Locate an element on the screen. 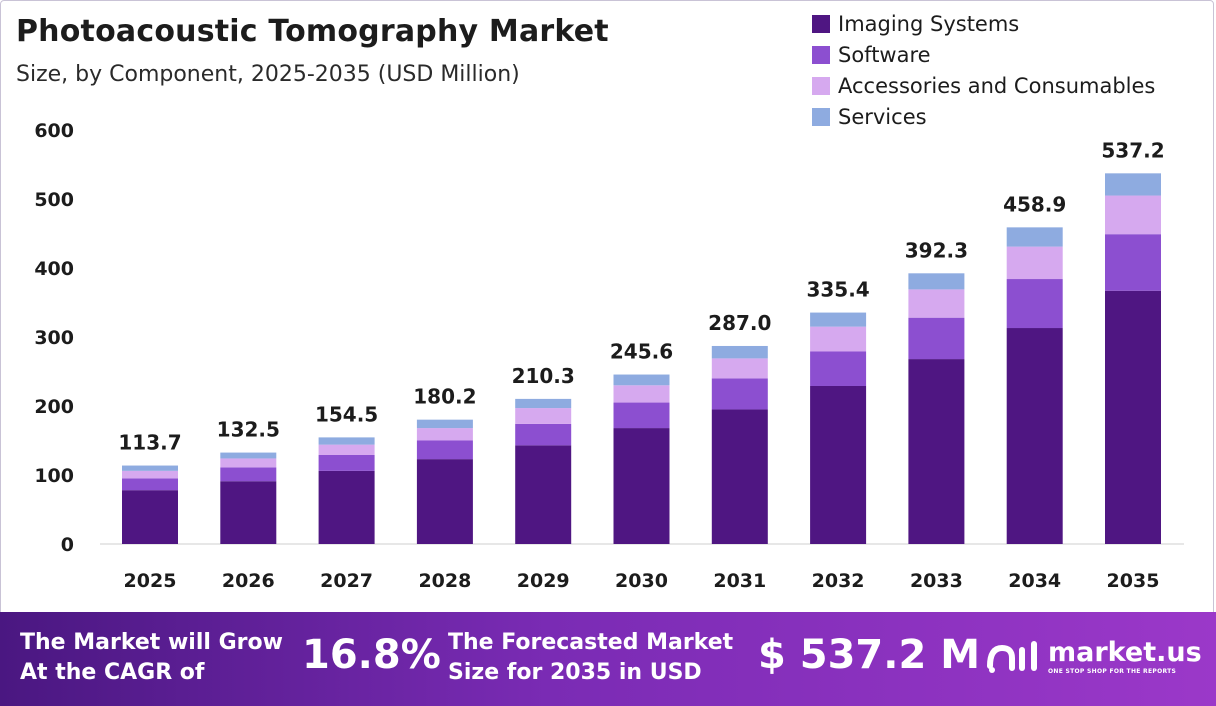 The height and width of the screenshot is (706, 1216). x-tick-label: 2034 is located at coordinates (1034, 581).